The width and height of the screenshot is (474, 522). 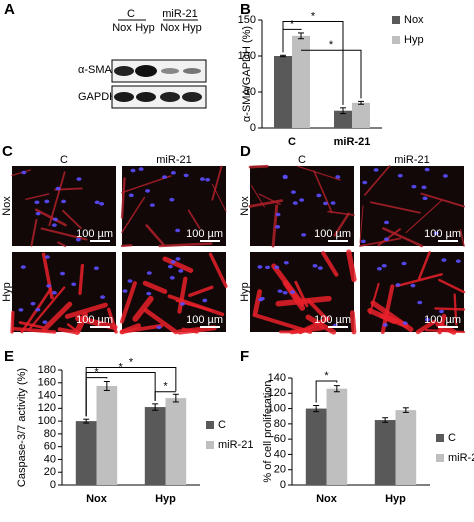 I want to click on y-tick-label: 140, so click(x=277, y=378).